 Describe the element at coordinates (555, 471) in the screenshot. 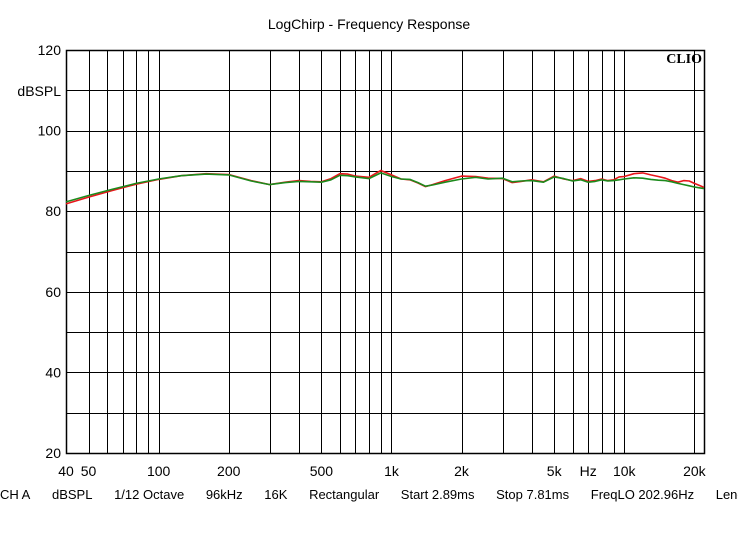

I see `x-tick-label: 5k` at that location.